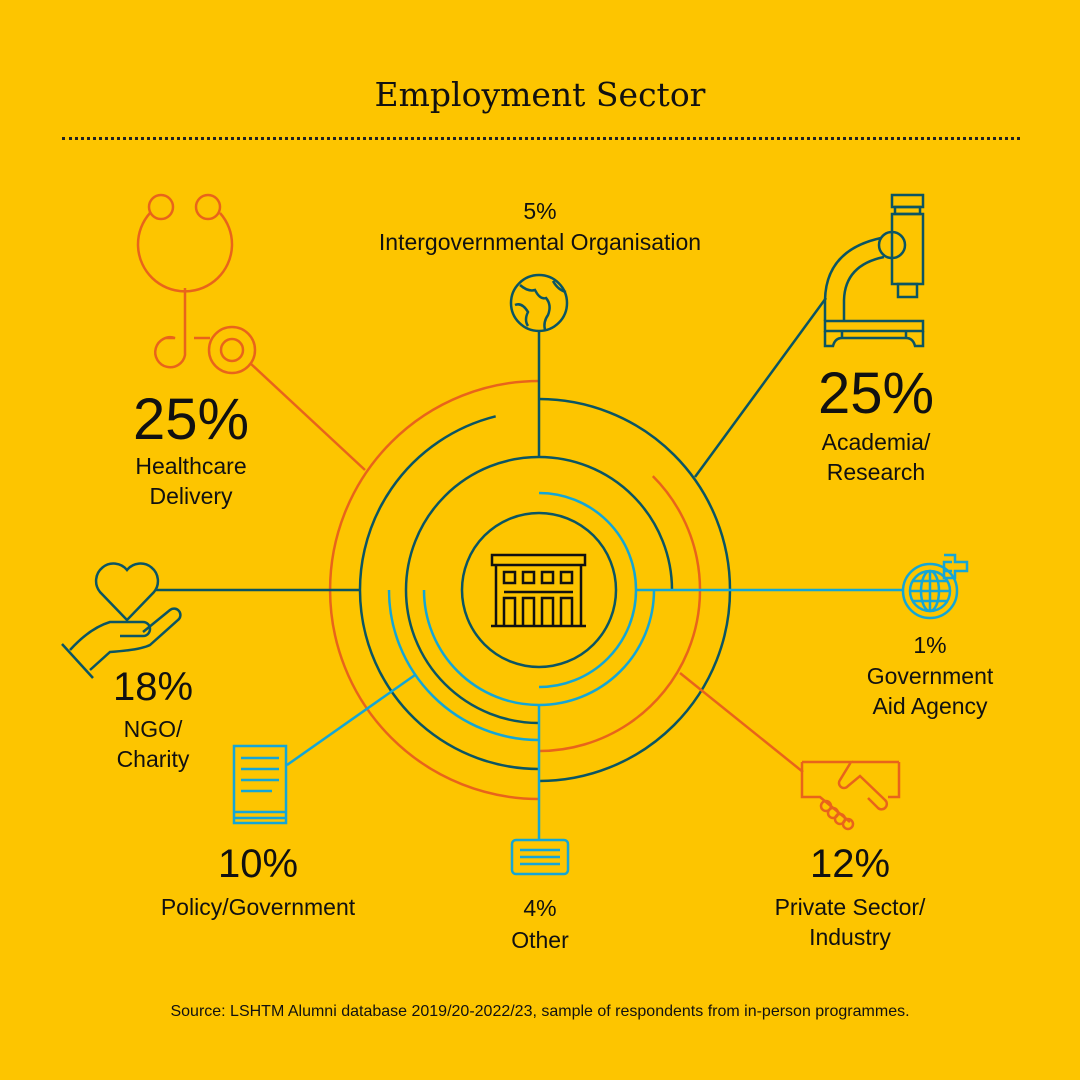 The image size is (1080, 1080). I want to click on title-divider, so click(541, 138).